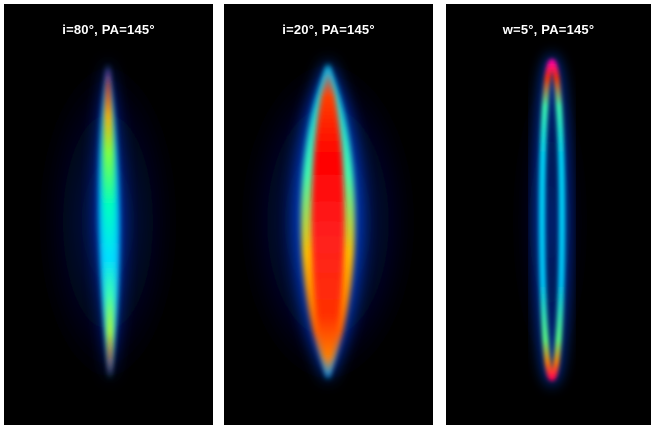 Image resolution: width=655 pixels, height=429 pixels. I want to click on panel-title: i=20°, PA=145°, so click(328, 29).